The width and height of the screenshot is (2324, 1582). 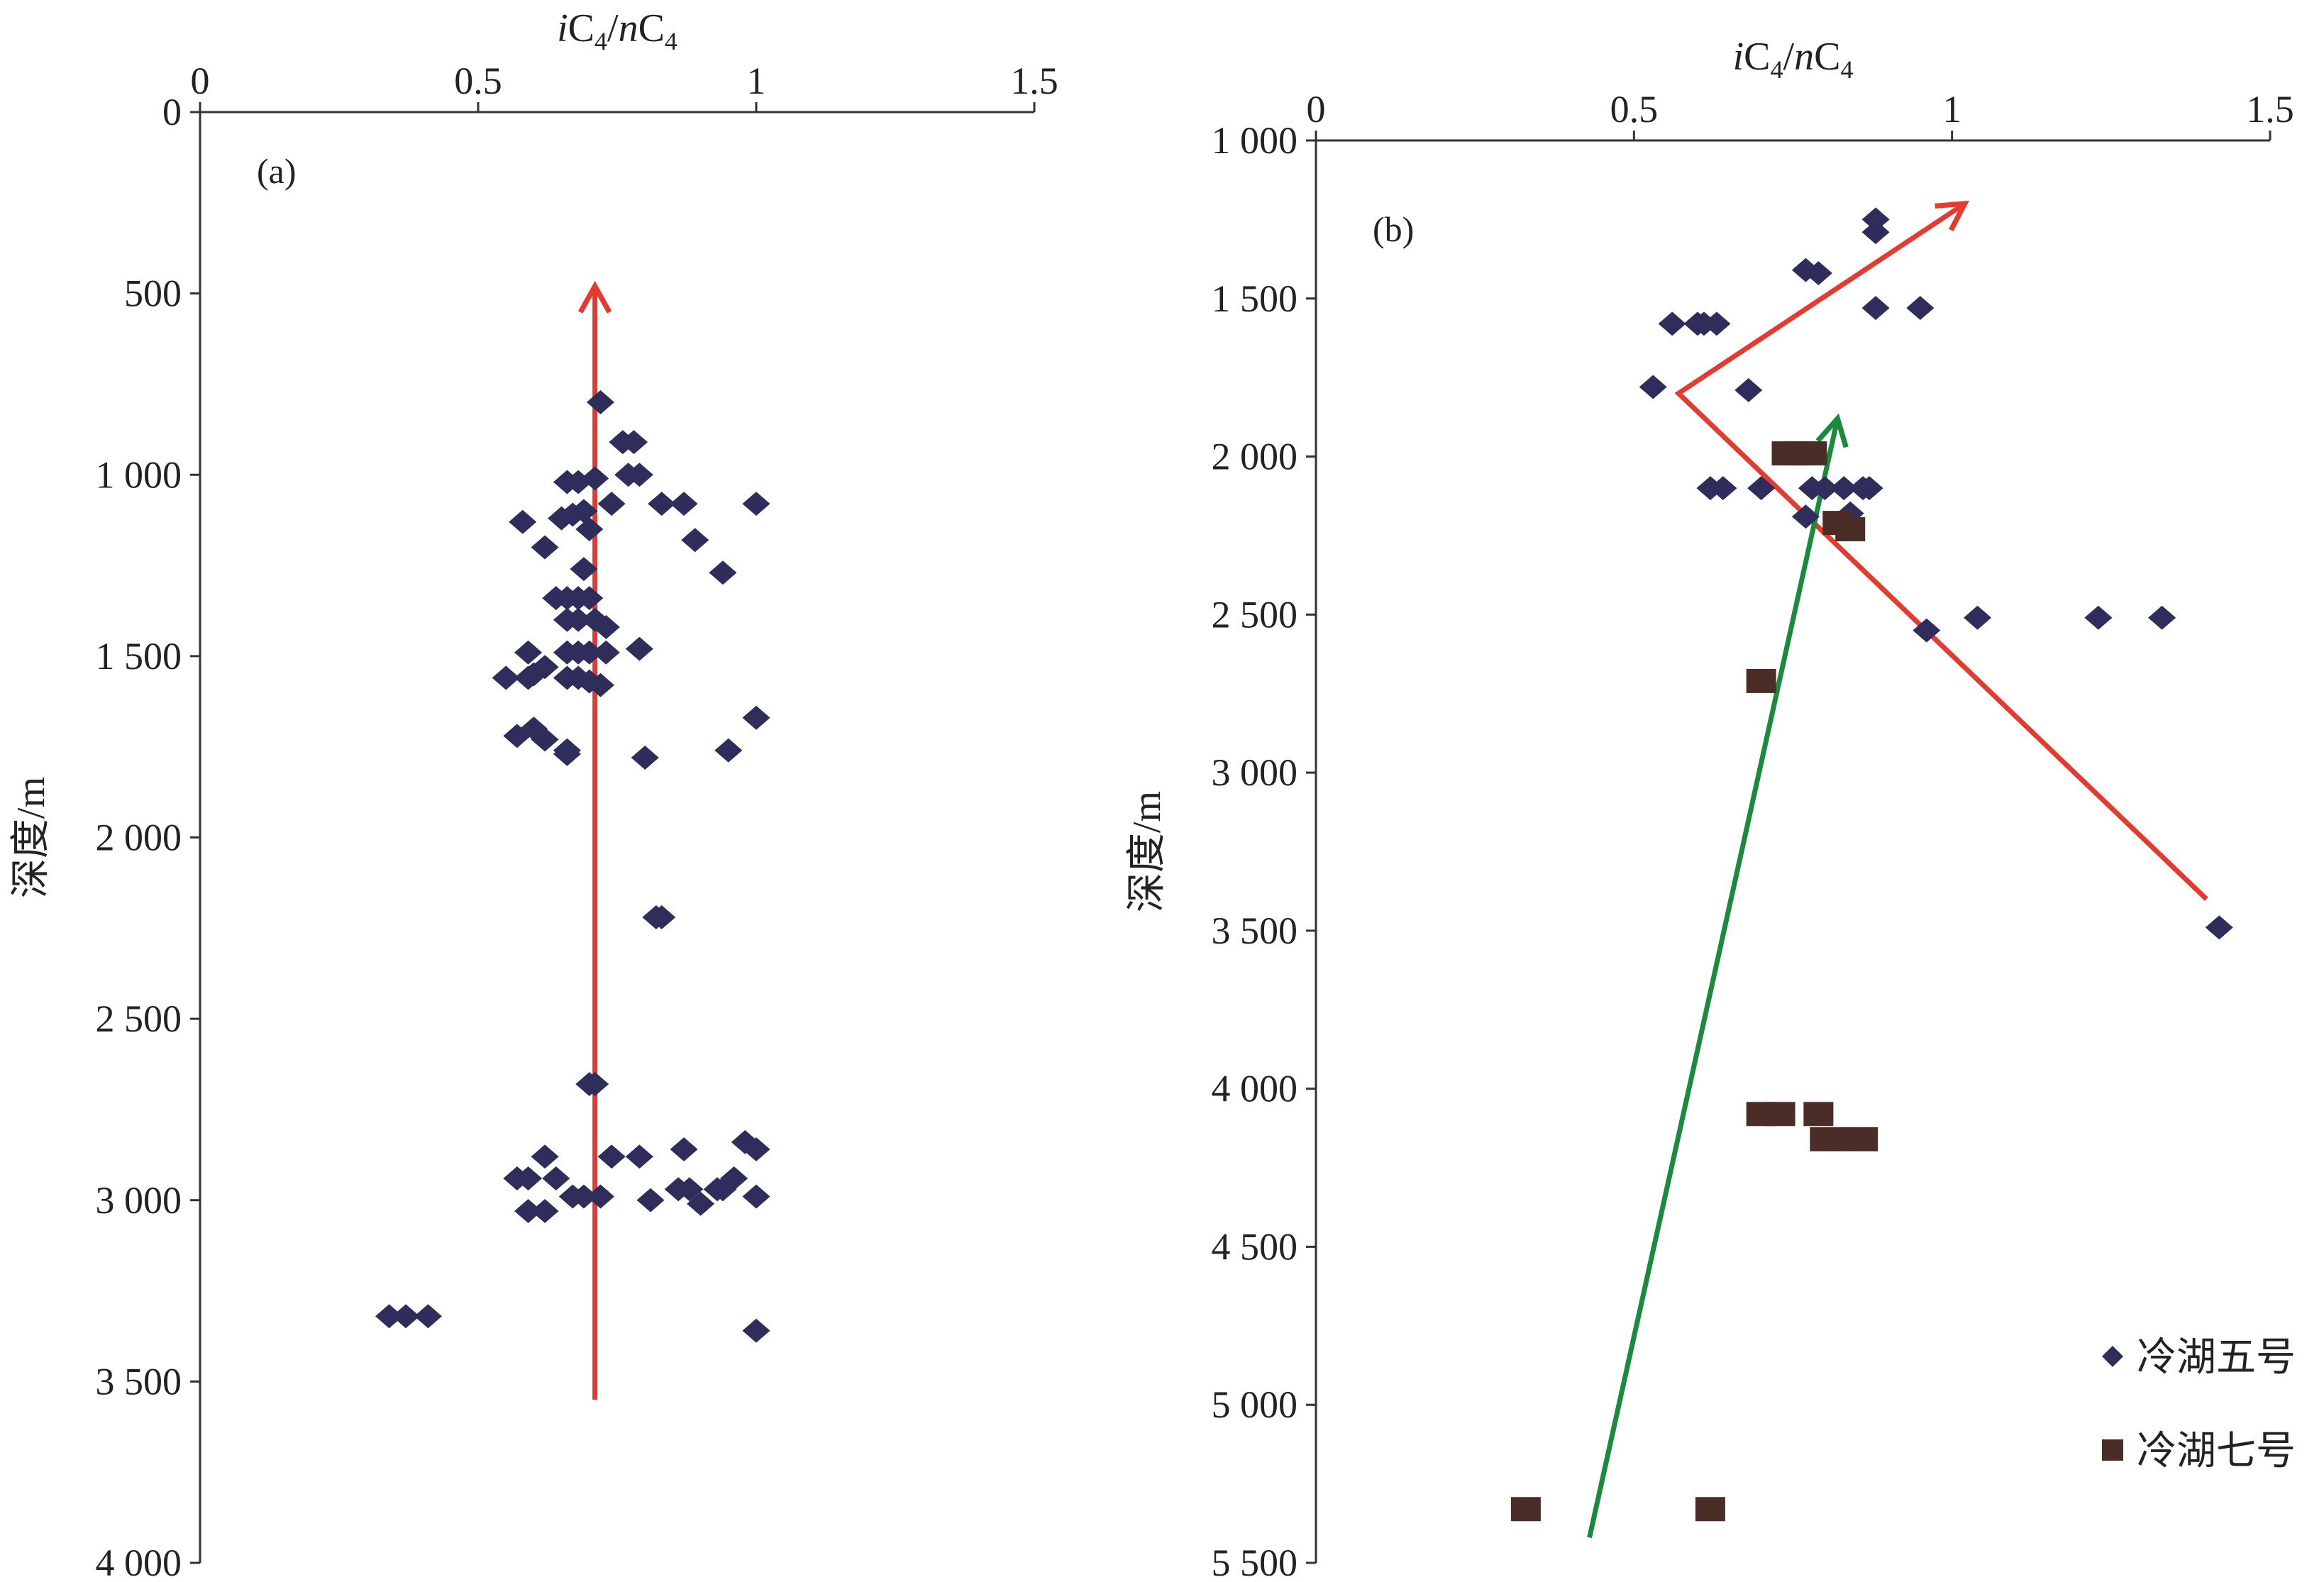 What do you see at coordinates (1147, 852) in the screenshot?
I see `panel-b-y-axis-title: 深度/m` at bounding box center [1147, 852].